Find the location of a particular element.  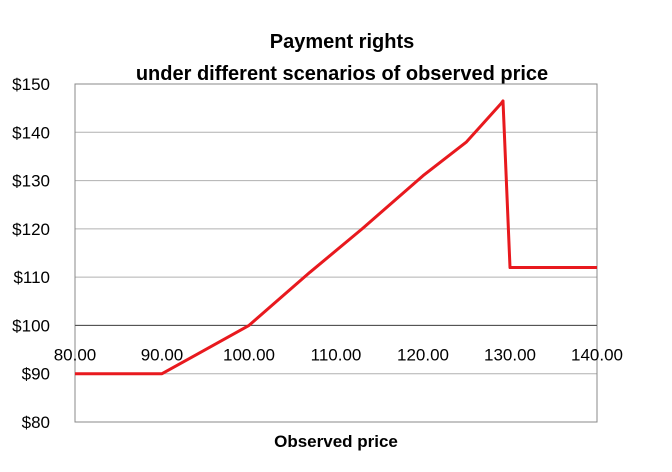

x-tick-label: 120.00 is located at coordinates (423, 354).